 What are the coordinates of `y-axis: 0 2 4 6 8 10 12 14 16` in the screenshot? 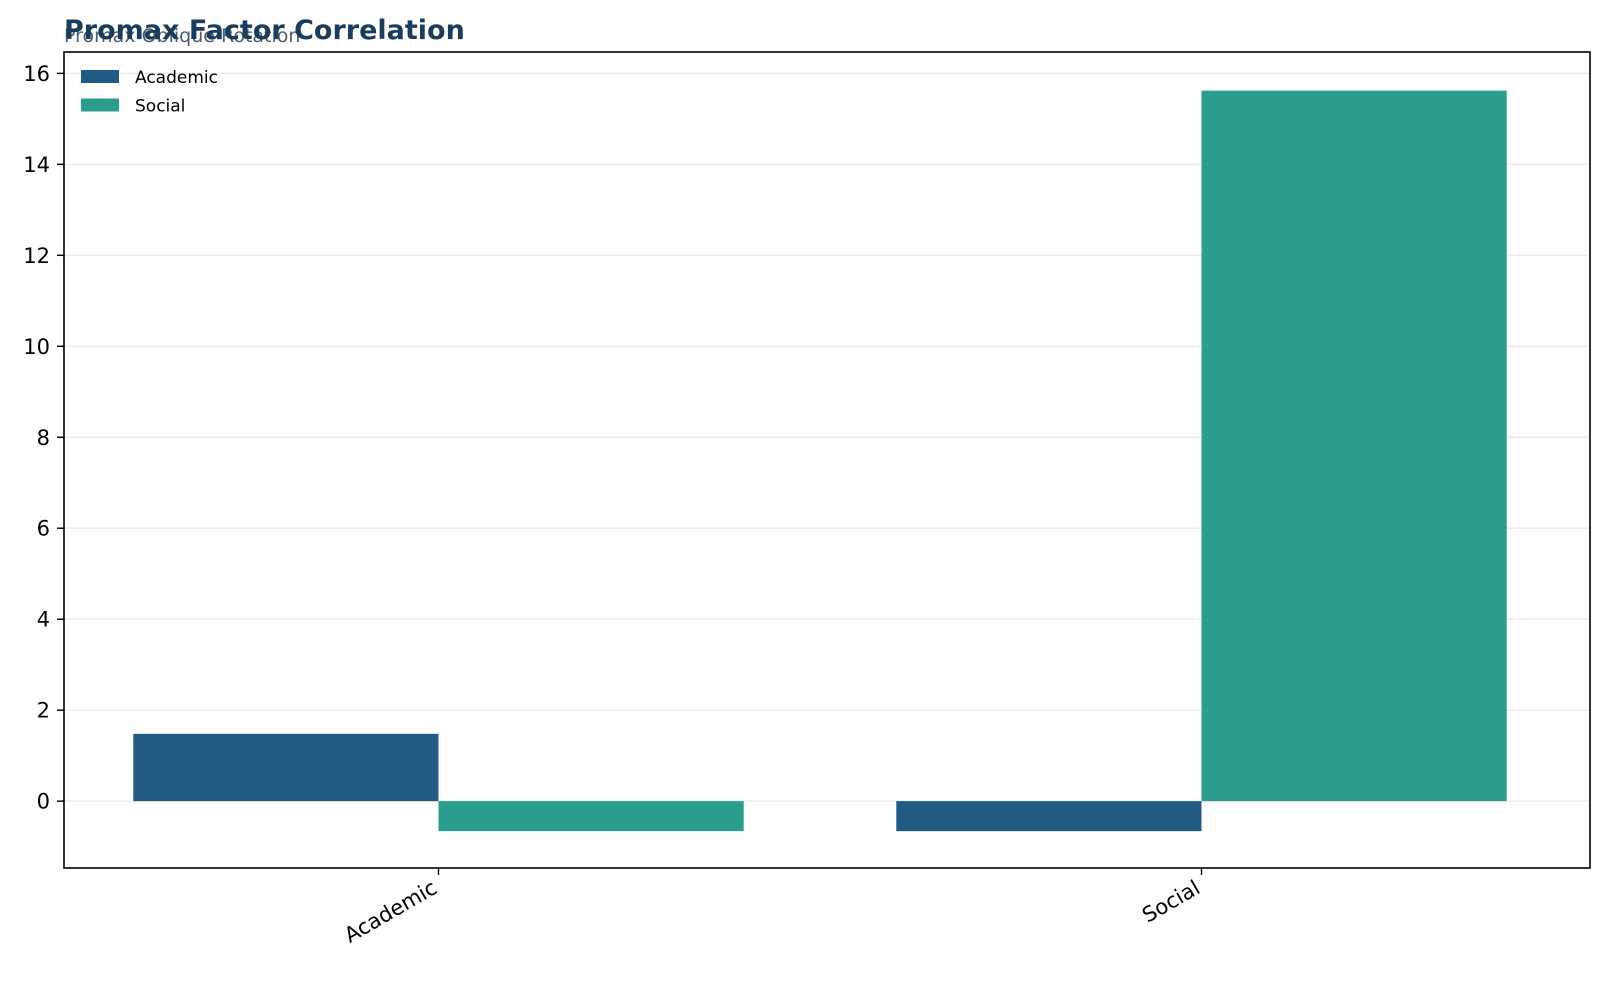 It's located at (43, 438).